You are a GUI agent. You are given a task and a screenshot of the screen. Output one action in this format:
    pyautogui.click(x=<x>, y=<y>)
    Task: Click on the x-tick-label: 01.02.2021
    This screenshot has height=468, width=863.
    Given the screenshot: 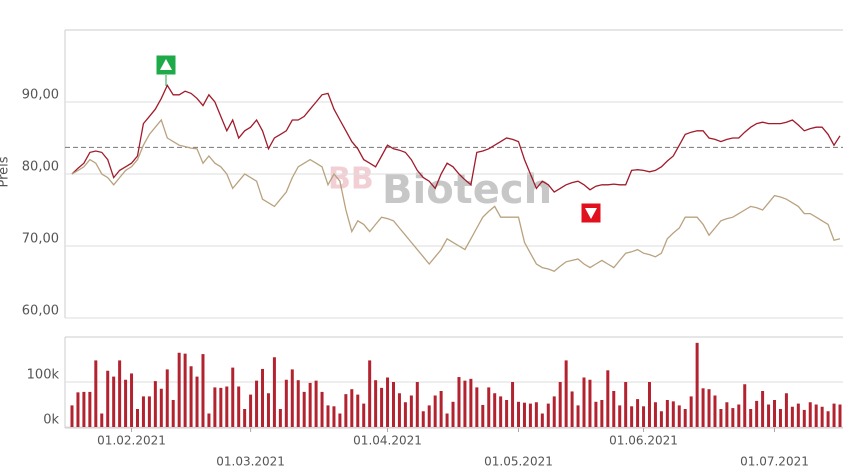 What is the action you would take?
    pyautogui.click(x=131, y=441)
    